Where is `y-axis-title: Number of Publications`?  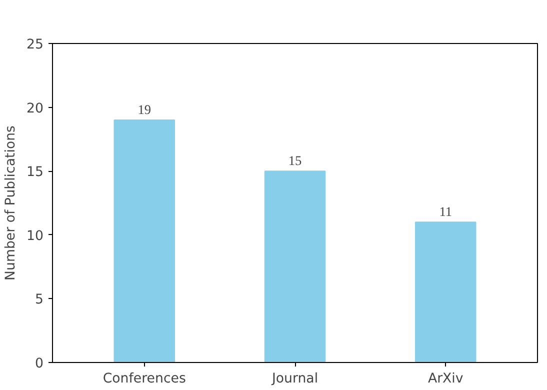
y-axis-title: Number of Publications is located at coordinates (11, 202).